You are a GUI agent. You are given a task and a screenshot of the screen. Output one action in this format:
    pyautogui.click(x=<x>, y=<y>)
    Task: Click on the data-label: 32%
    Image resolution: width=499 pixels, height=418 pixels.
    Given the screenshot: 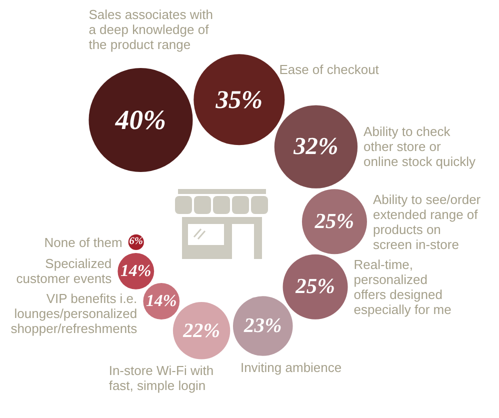 What is the action you would take?
    pyautogui.click(x=316, y=146)
    